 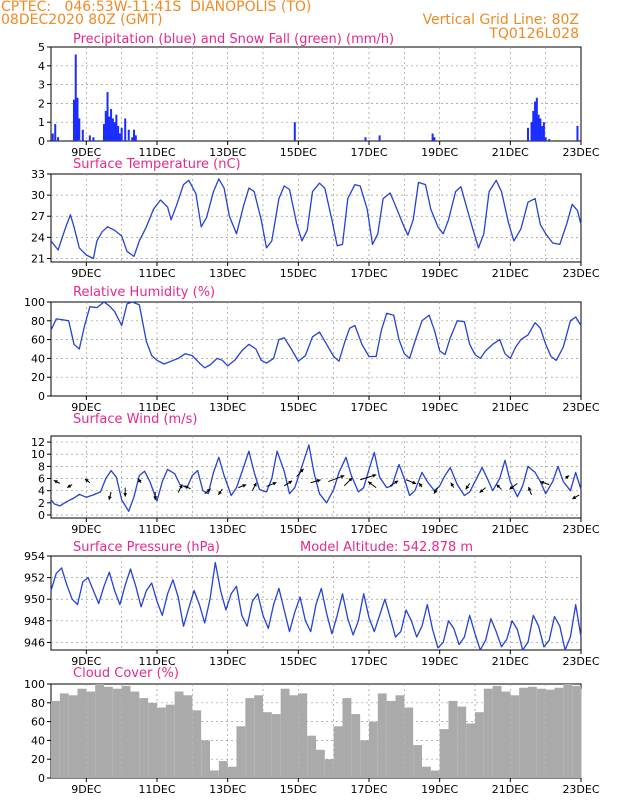 What do you see at coordinates (34, 642) in the screenshot?
I see `y-tick-label: 946` at bounding box center [34, 642].